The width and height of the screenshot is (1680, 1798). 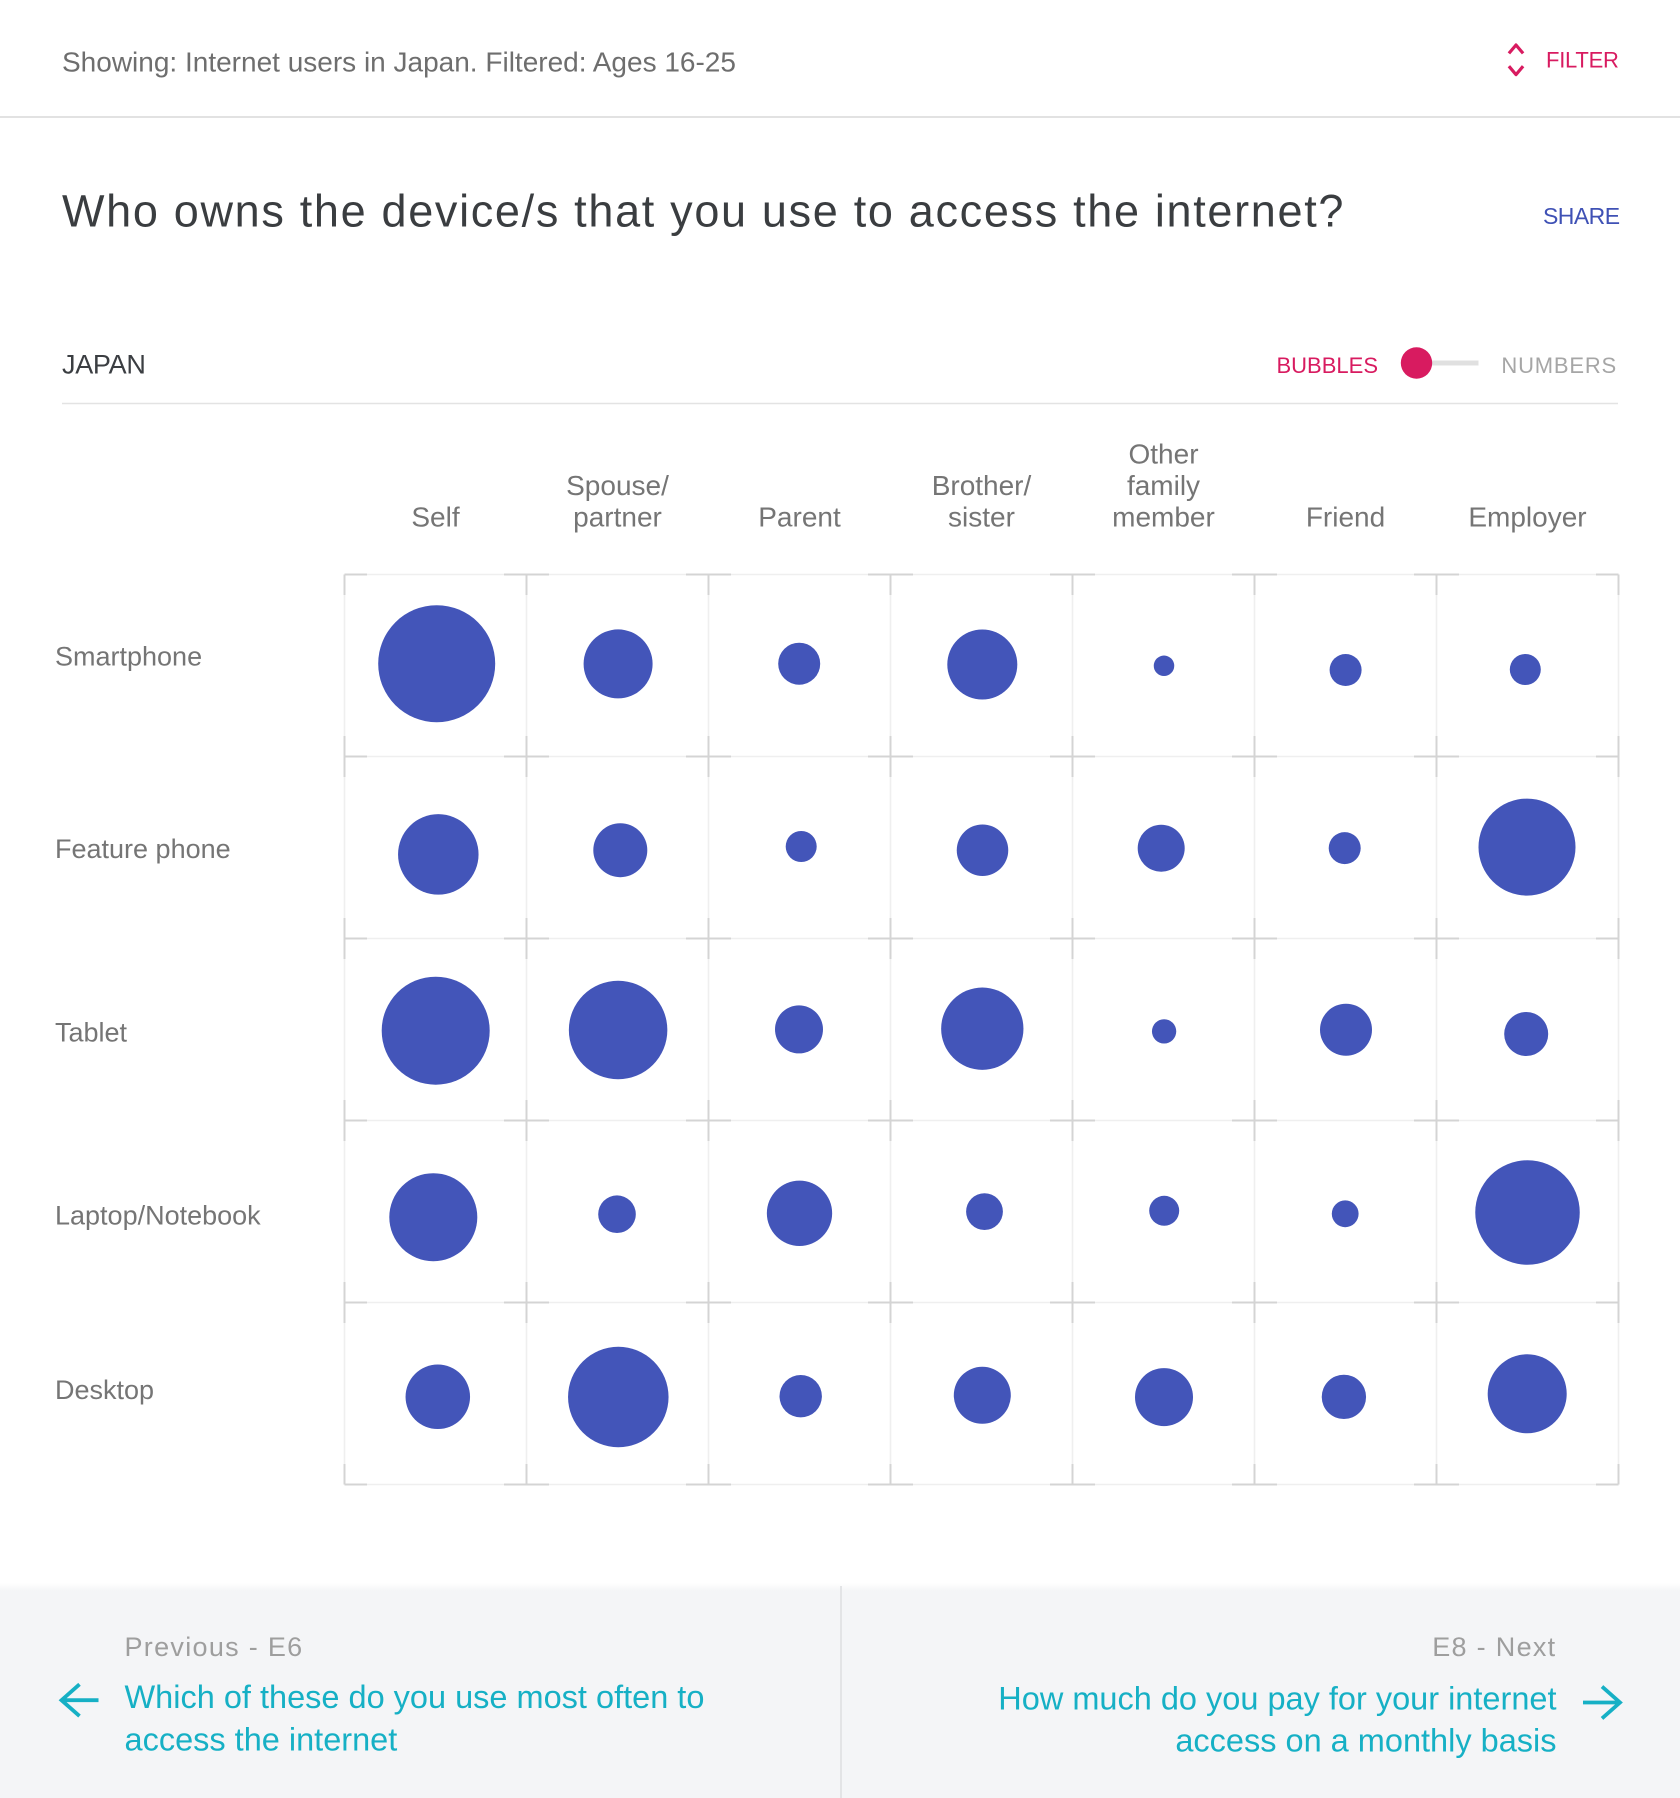 What do you see at coordinates (104, 1390) in the screenshot?
I see `svg-text: Desktop` at bounding box center [104, 1390].